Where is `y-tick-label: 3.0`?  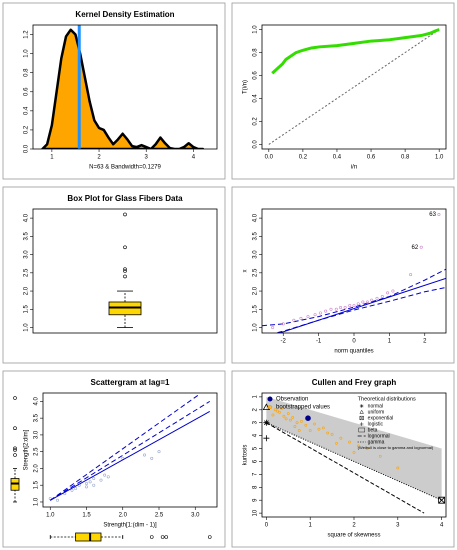 y-tick-label: 3.0 is located at coordinates (37, 434).